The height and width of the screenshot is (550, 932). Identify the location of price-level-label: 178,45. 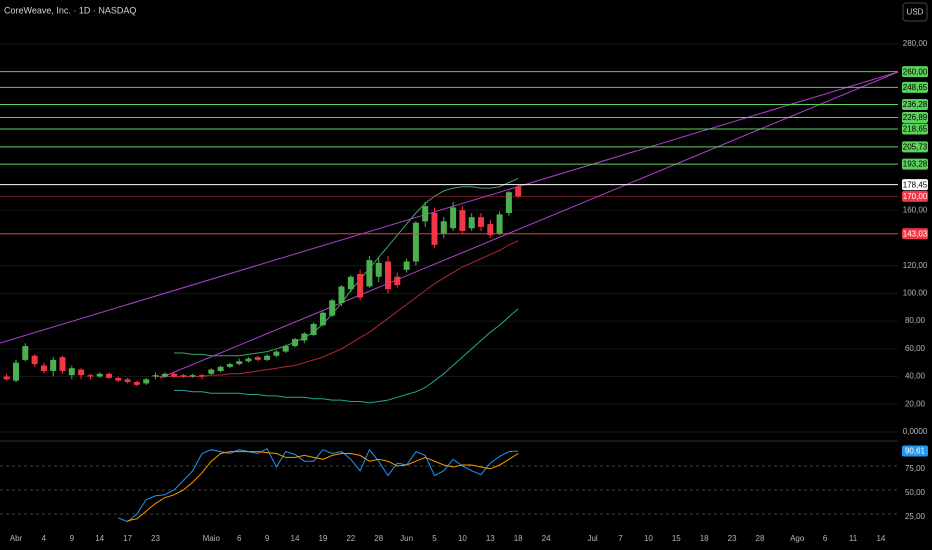
(915, 184).